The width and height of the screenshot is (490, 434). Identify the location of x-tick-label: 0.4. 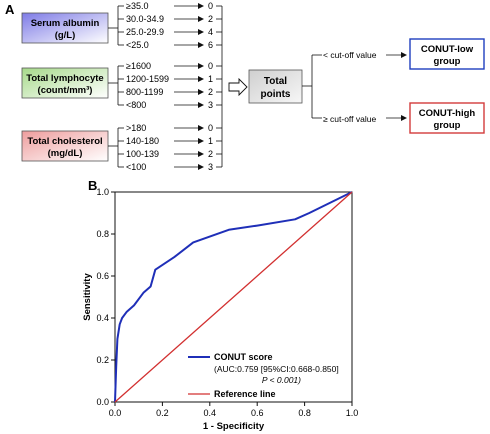
(210, 413).